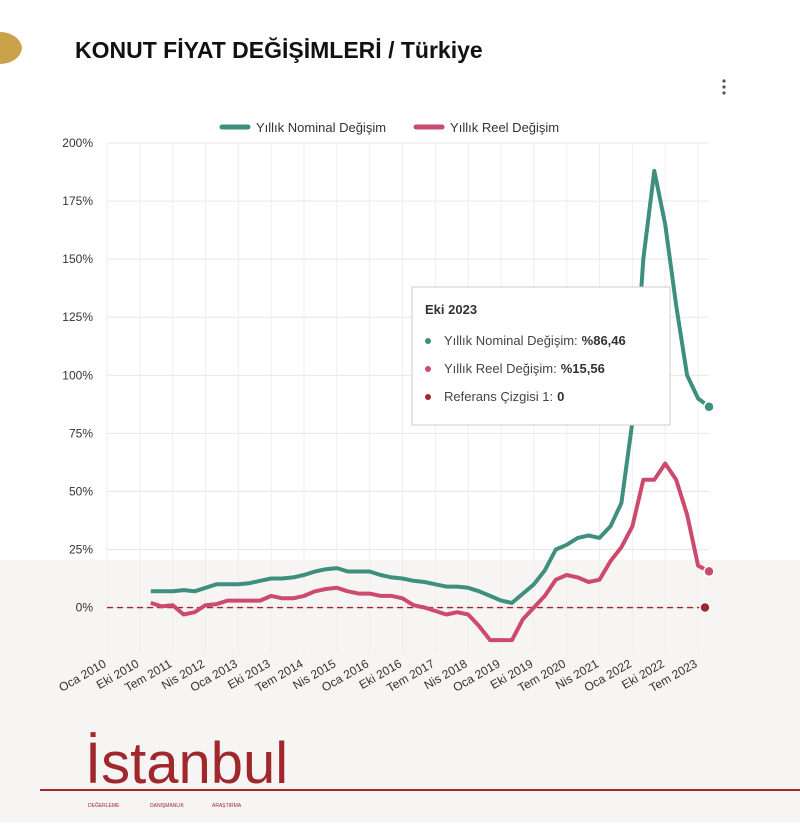 The image size is (800, 828). I want to click on logo-mark, so click(11, 48).